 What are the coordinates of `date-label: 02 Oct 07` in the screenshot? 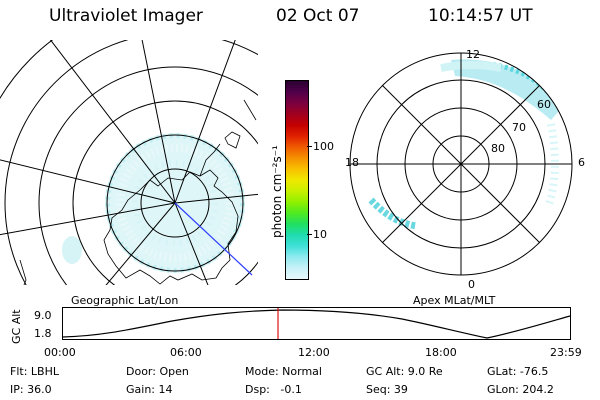 It's located at (318, 16).